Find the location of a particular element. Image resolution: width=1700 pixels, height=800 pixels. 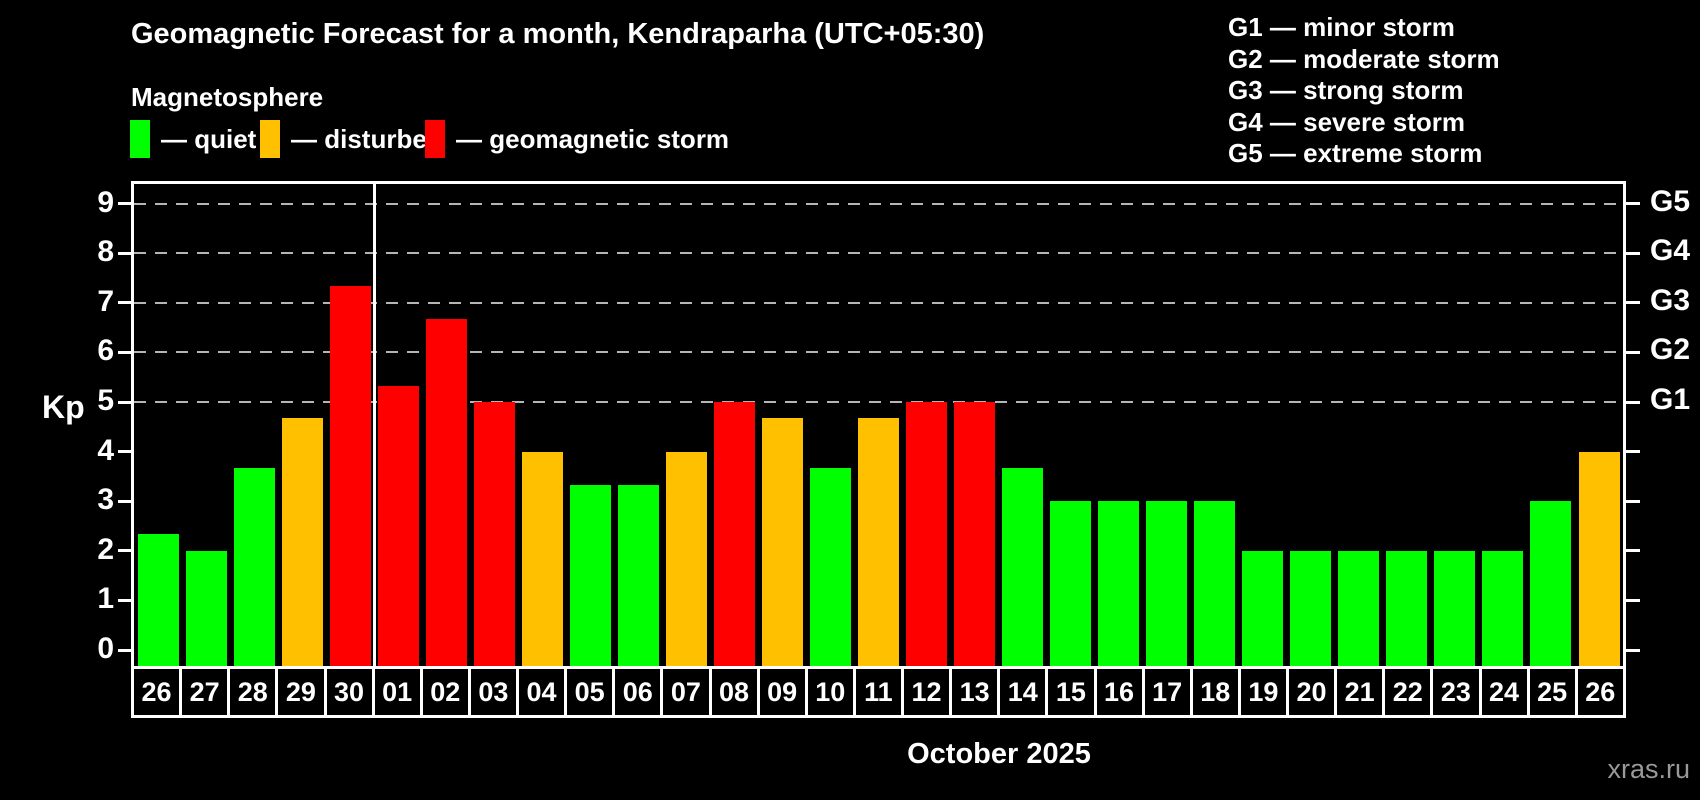

date-cell-16: 16 is located at coordinates (1119, 692).